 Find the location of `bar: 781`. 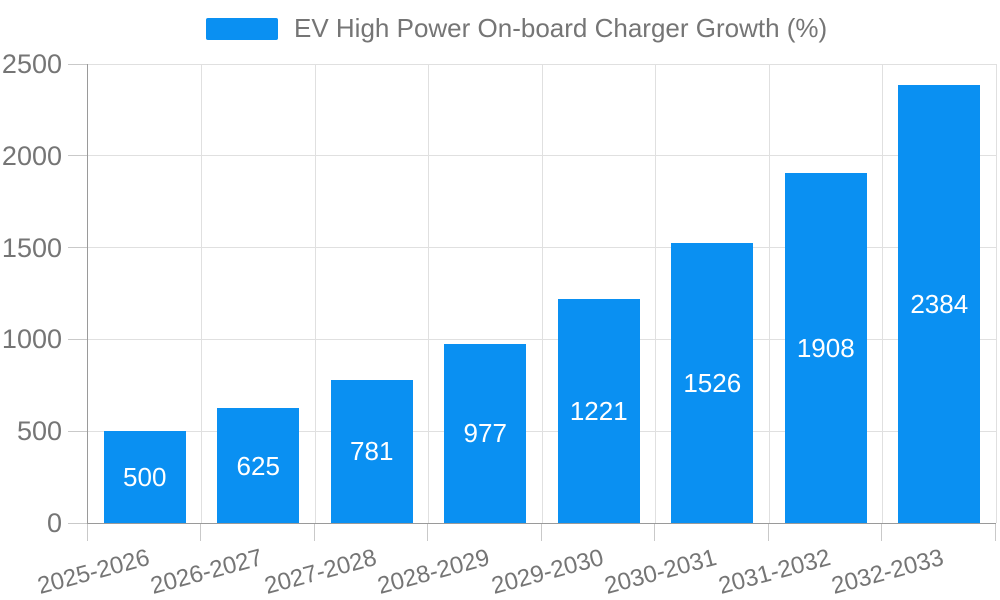

bar: 781 is located at coordinates (371, 451).